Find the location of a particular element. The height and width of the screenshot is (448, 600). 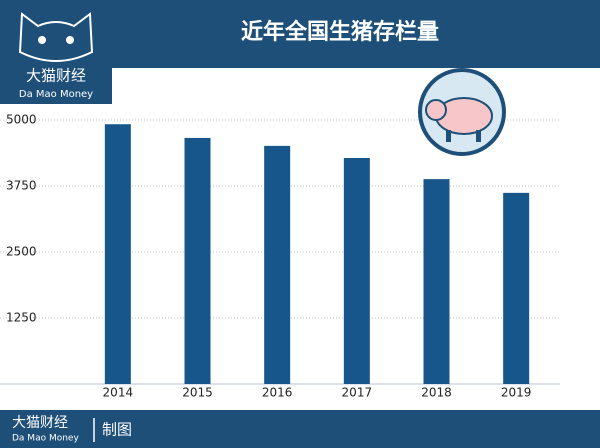

y-tick-label: 1250 is located at coordinates (21, 318).